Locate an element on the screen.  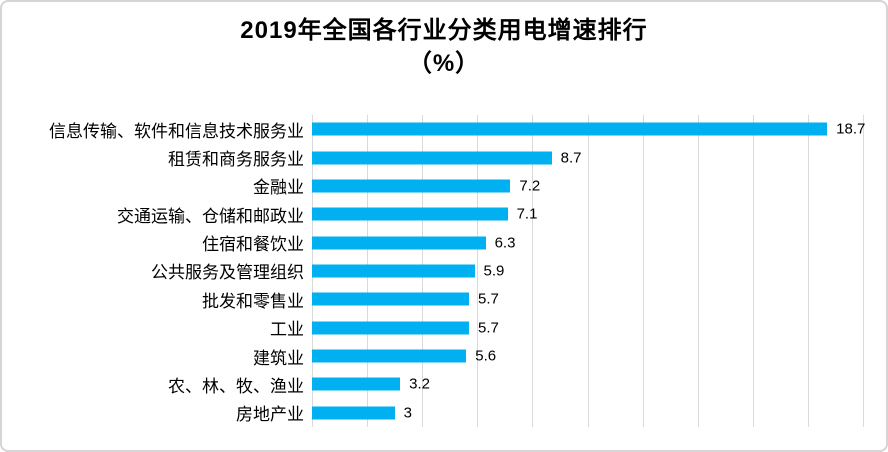
chart-row: 金融业 7.2 is located at coordinates (444, 186).